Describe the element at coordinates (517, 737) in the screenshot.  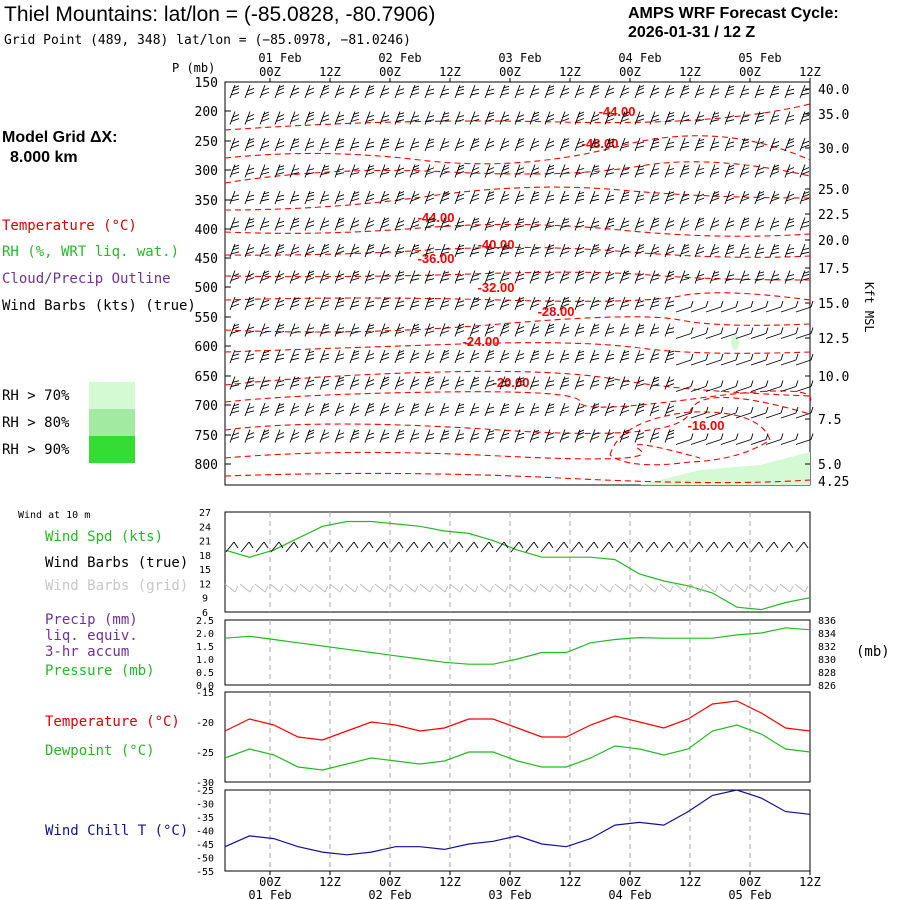
I see `temp-panel-frame` at that location.